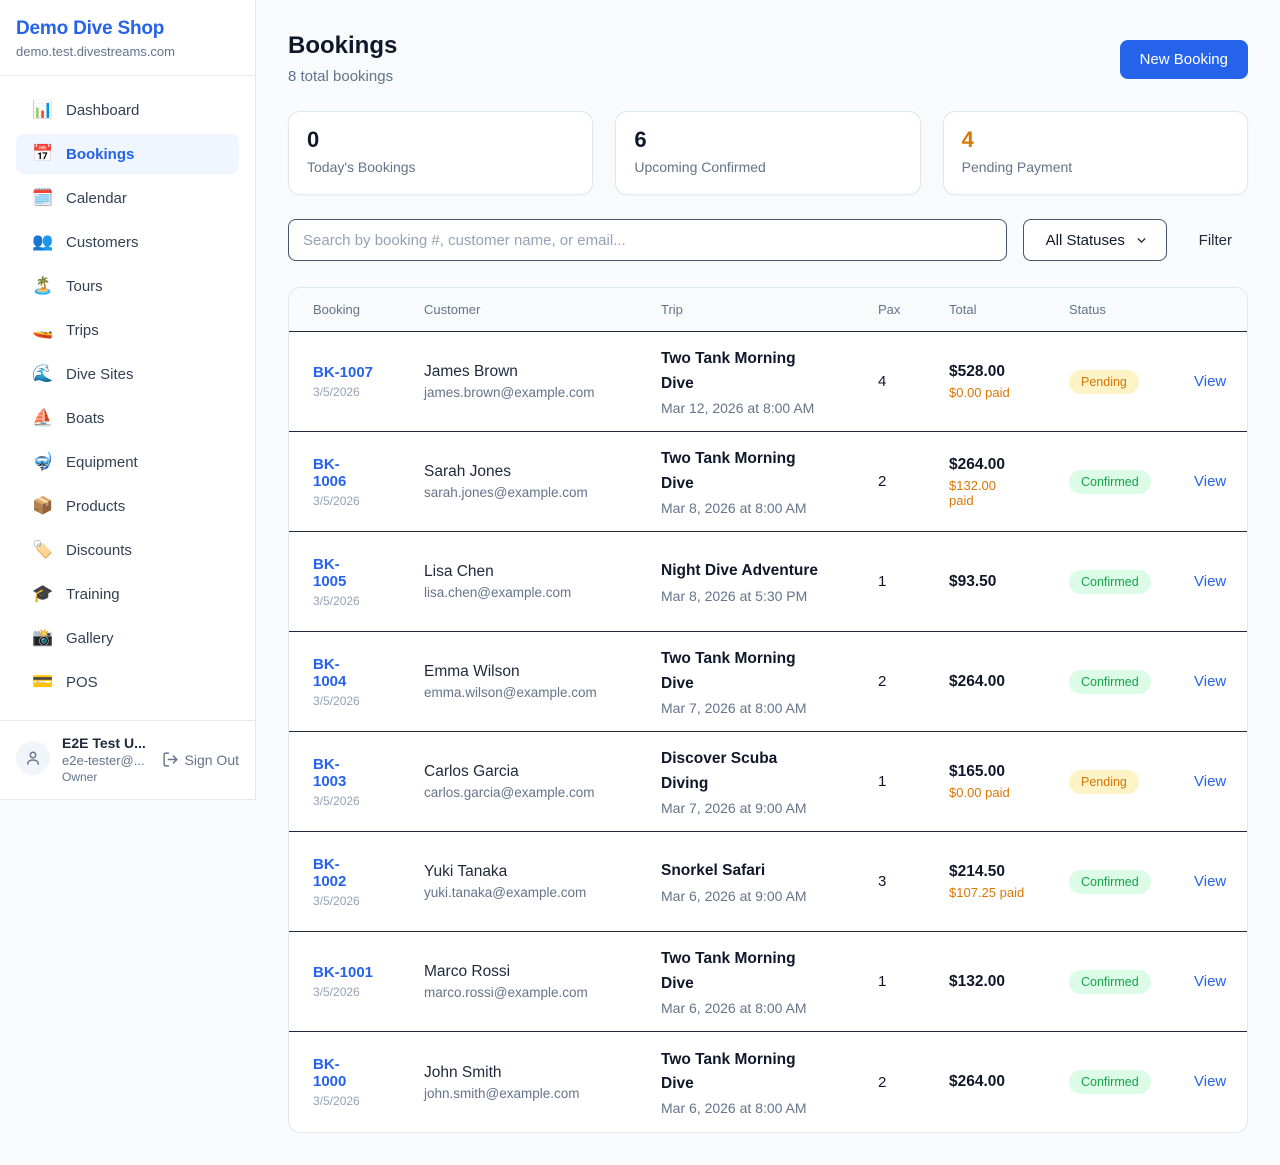  What do you see at coordinates (127, 682) in the screenshot?
I see `sidebar-item-pos: 💳 POS` at bounding box center [127, 682].